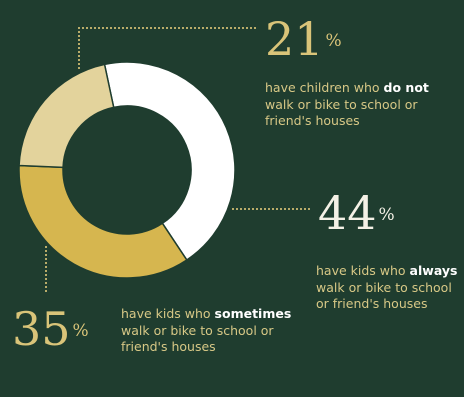  I want to click on stat-sometimes-number: 35%, so click(50, 329).